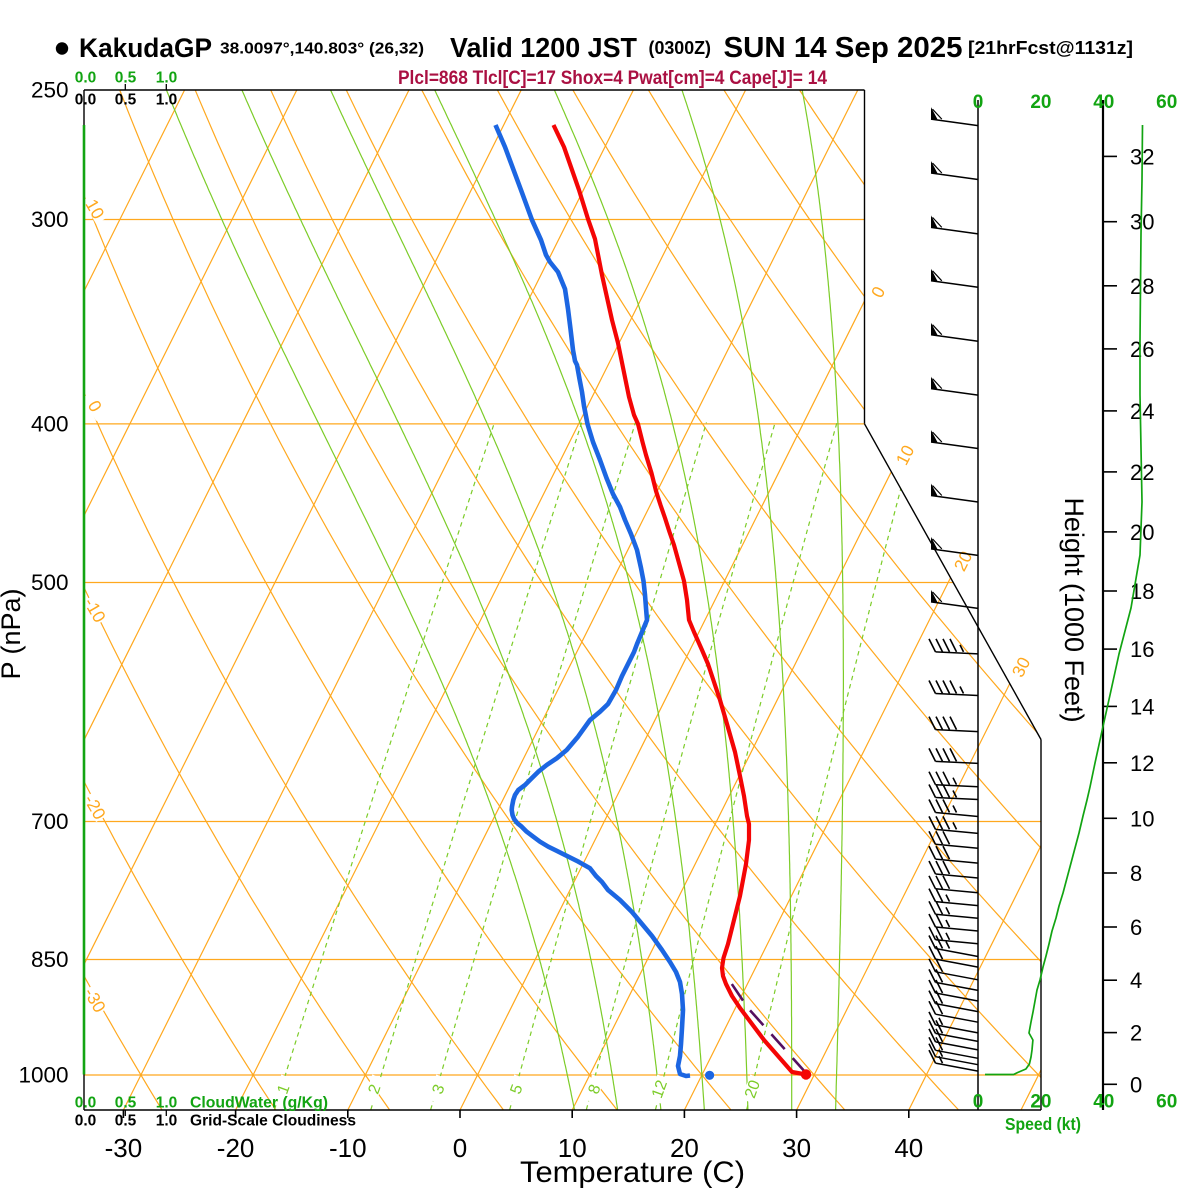 The width and height of the screenshot is (1200, 1200). What do you see at coordinates (632, 1172) in the screenshot?
I see `svg-text: Temperature (C)` at bounding box center [632, 1172].